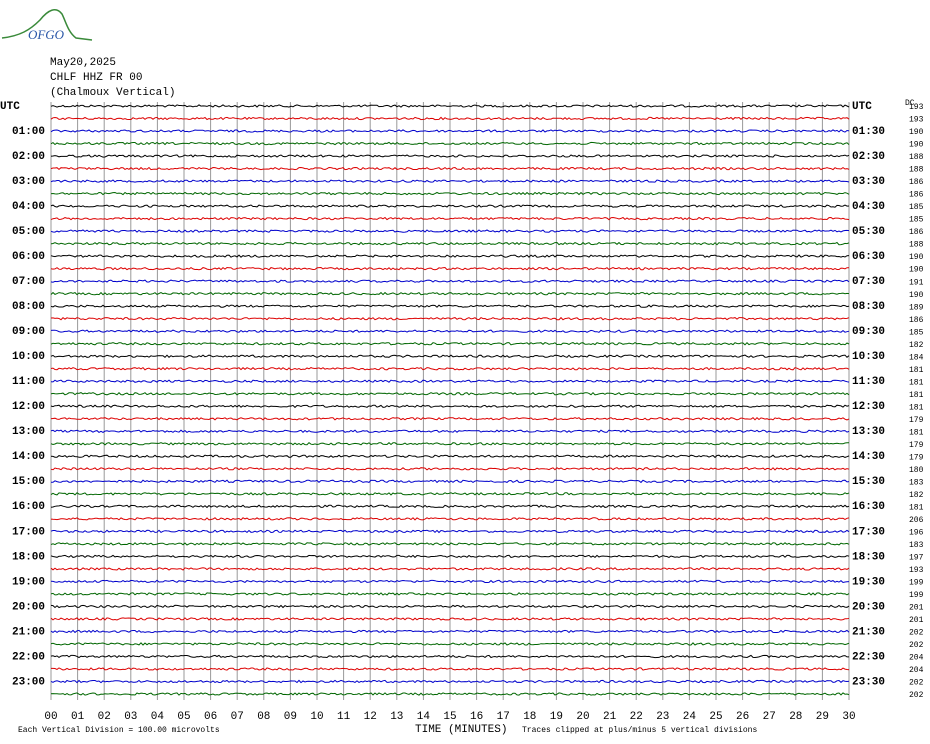  Describe the element at coordinates (158, 717) in the screenshot. I see `x-tick-label: 04` at that location.